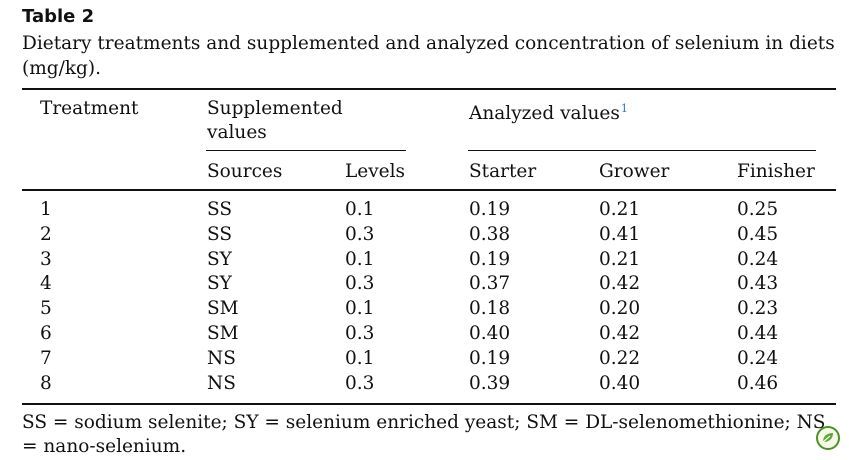  Describe the element at coordinates (58, 16) in the screenshot. I see `table-label: Table 2` at that location.